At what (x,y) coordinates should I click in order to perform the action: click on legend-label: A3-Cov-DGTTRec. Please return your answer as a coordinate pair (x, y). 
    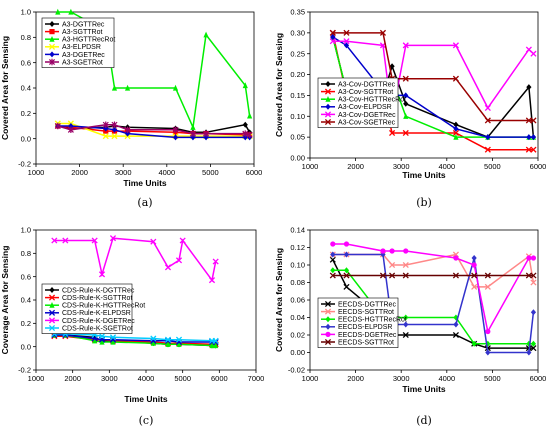
    Looking at the image, I should click on (367, 84).